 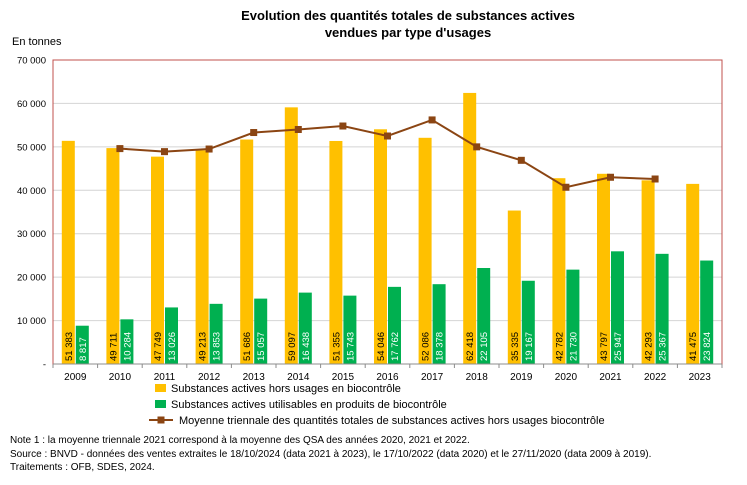 I want to click on data-label-hors-biocontrole: 35 335, so click(x=515, y=346).